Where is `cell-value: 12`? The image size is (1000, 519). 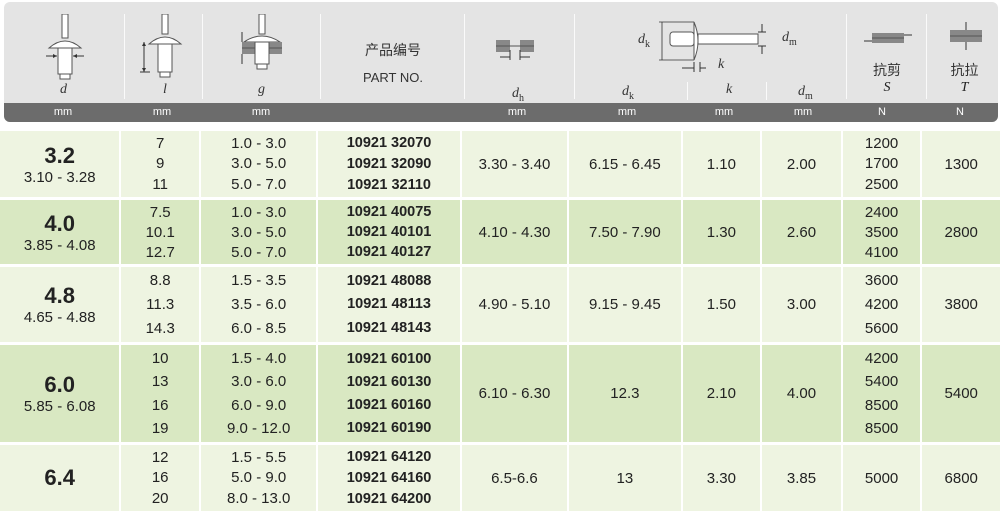 cell-value: 12 is located at coordinates (160, 457).